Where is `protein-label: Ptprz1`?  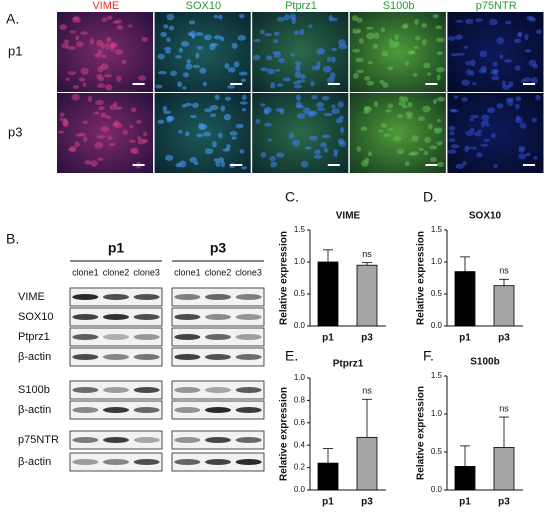 protein-label: Ptprz1 is located at coordinates (34, 337).